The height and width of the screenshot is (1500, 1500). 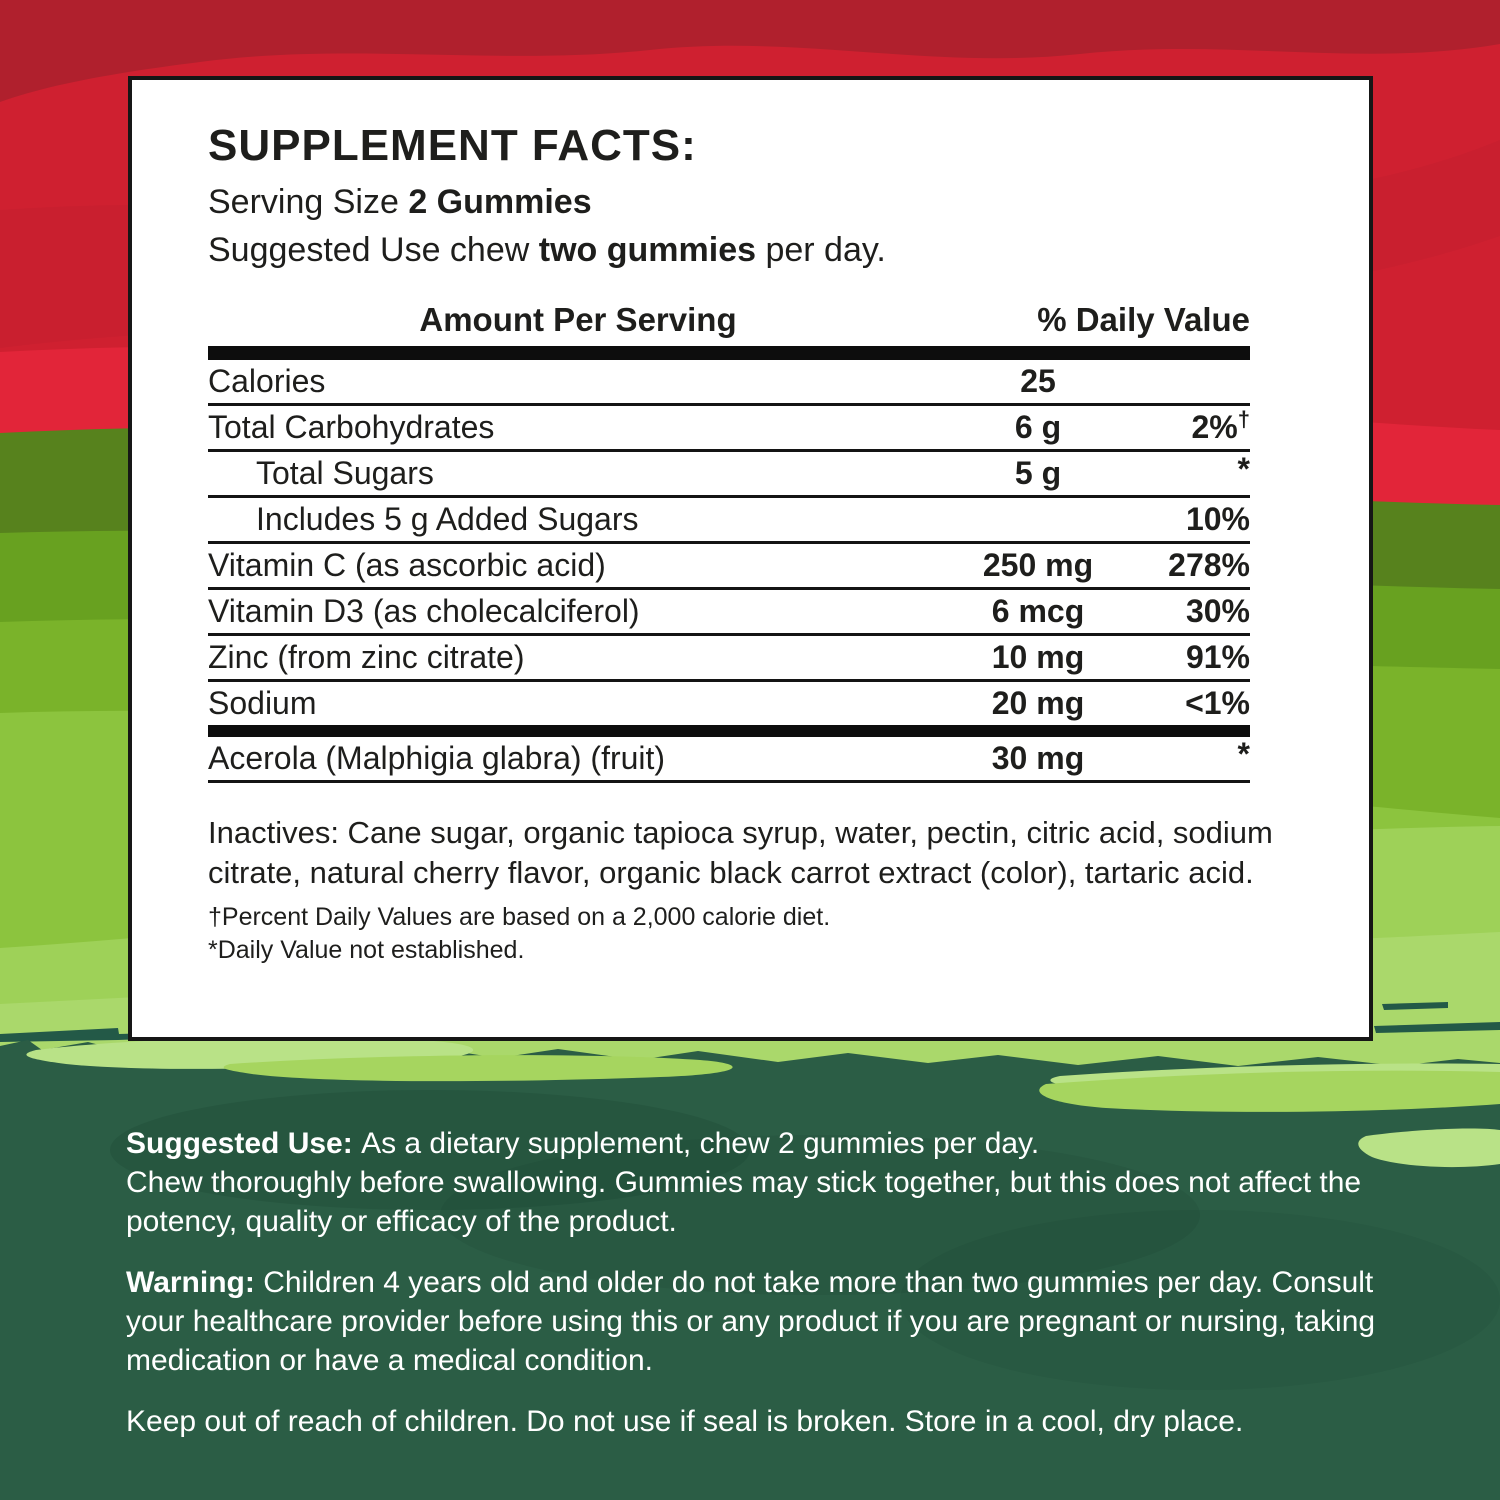 I want to click on serving-size-value: 2 Gummies, so click(x=500, y=202).